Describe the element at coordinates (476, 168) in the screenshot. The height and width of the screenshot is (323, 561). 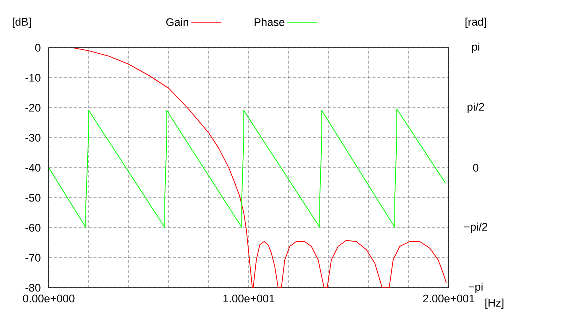
I see `y2-tick-label: 0` at that location.